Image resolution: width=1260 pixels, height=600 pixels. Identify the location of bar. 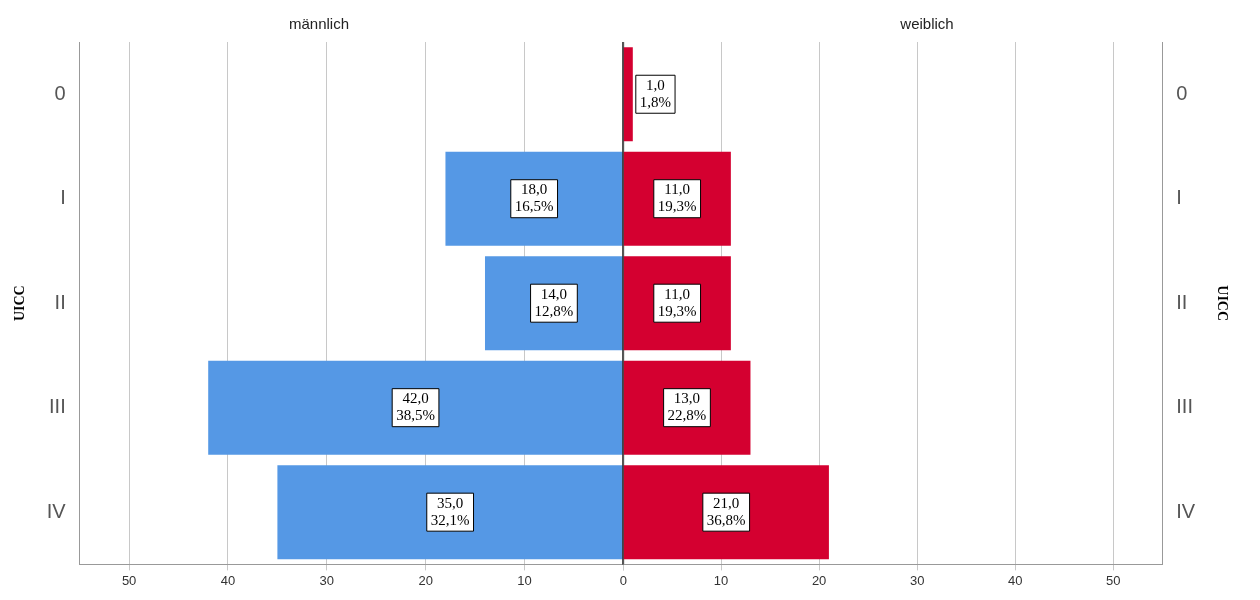
(628, 94).